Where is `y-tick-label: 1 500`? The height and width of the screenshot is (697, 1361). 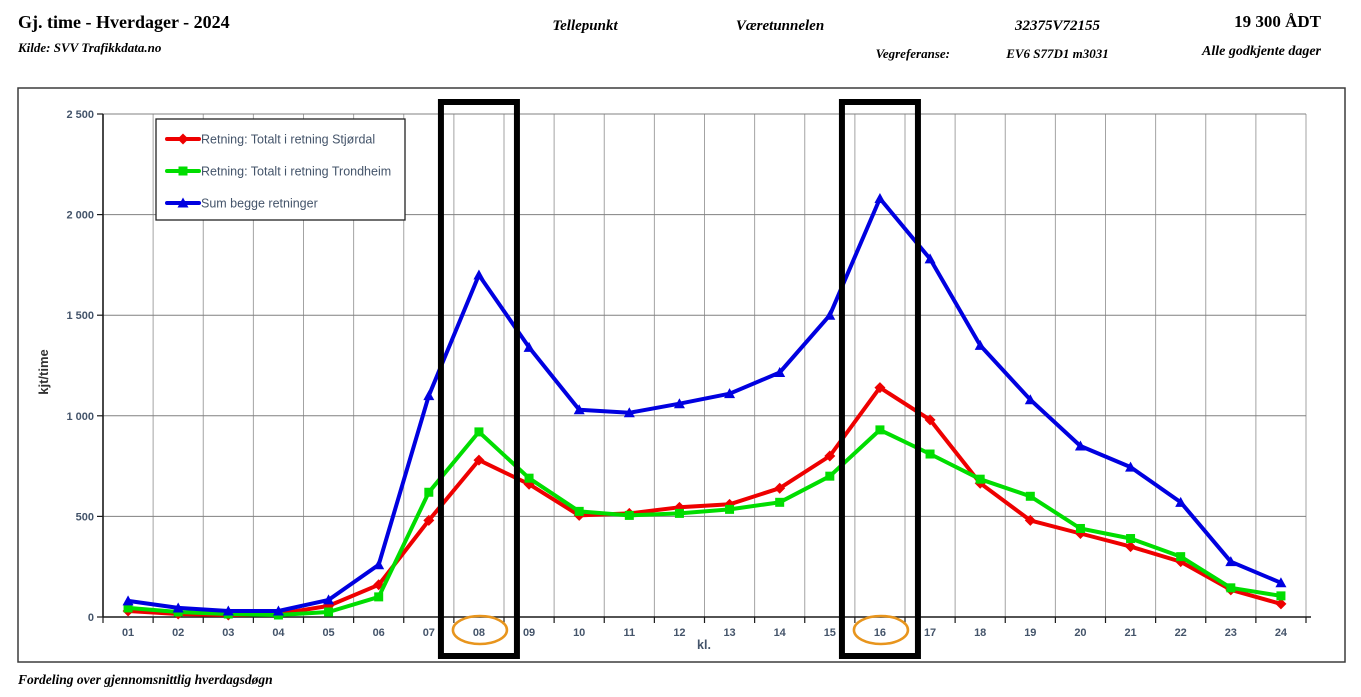 y-tick-label: 1 500 is located at coordinates (80, 316).